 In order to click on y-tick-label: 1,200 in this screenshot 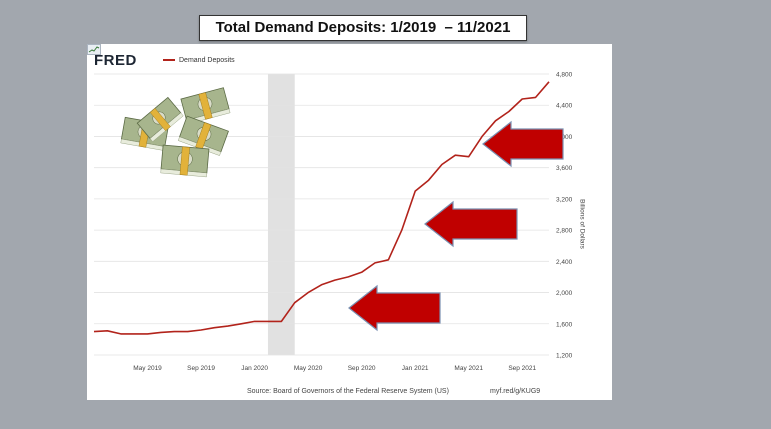, I will do `click(564, 356)`.